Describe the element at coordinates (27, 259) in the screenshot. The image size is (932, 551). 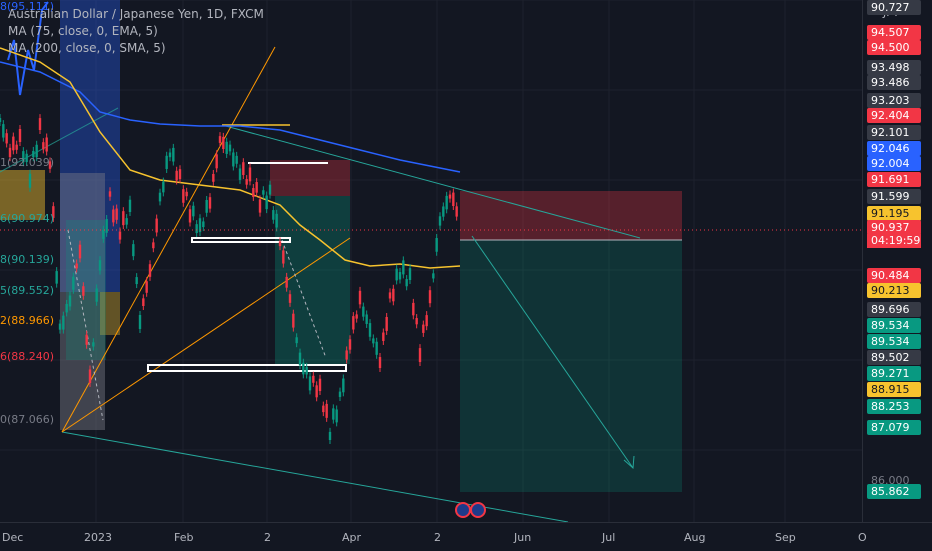
I see `level-label: 8(90.139)` at that location.